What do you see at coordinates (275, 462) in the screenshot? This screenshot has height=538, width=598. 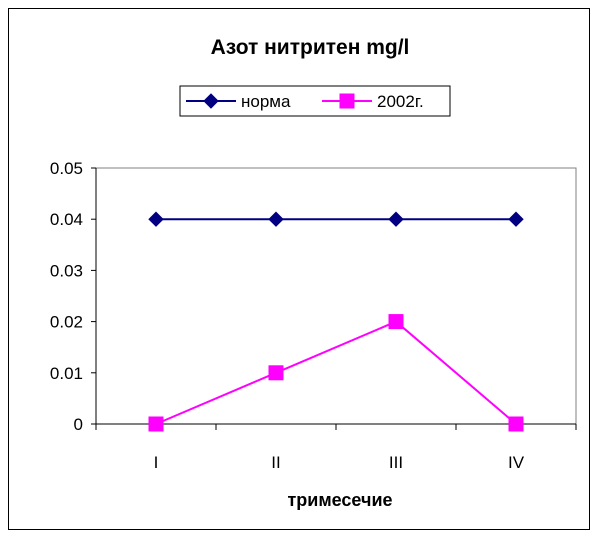 I see `x-tick-label: II` at bounding box center [275, 462].